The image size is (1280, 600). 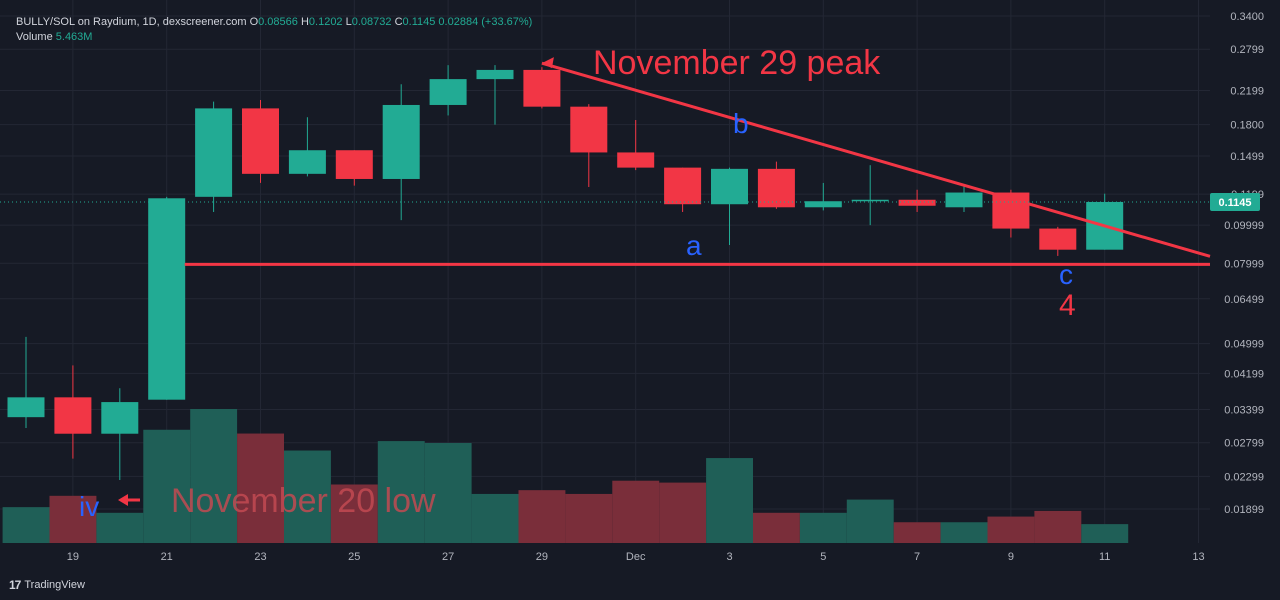 I want to click on peak-annotation: November 29 peak, so click(x=737, y=63).